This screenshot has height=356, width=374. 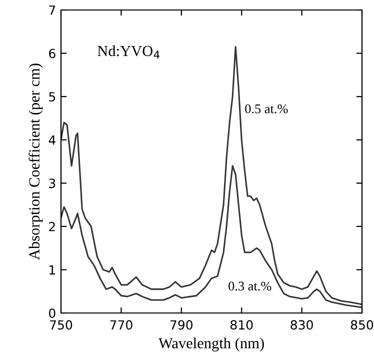 What do you see at coordinates (241, 325) in the screenshot?
I see `x-tick-label: 810` at bounding box center [241, 325].